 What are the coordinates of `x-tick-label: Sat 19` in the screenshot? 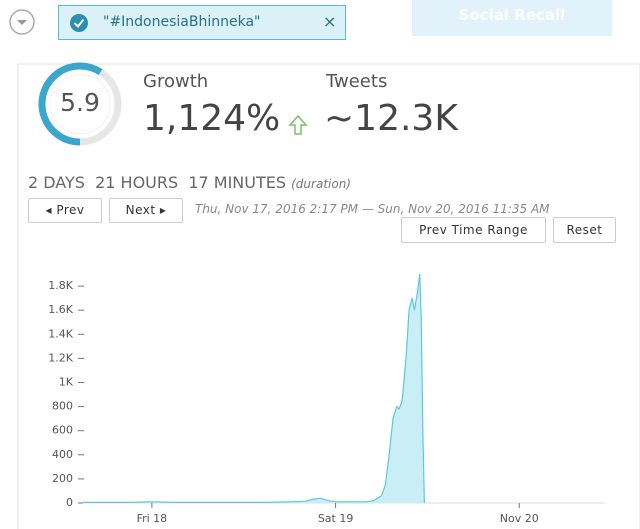 It's located at (336, 518).